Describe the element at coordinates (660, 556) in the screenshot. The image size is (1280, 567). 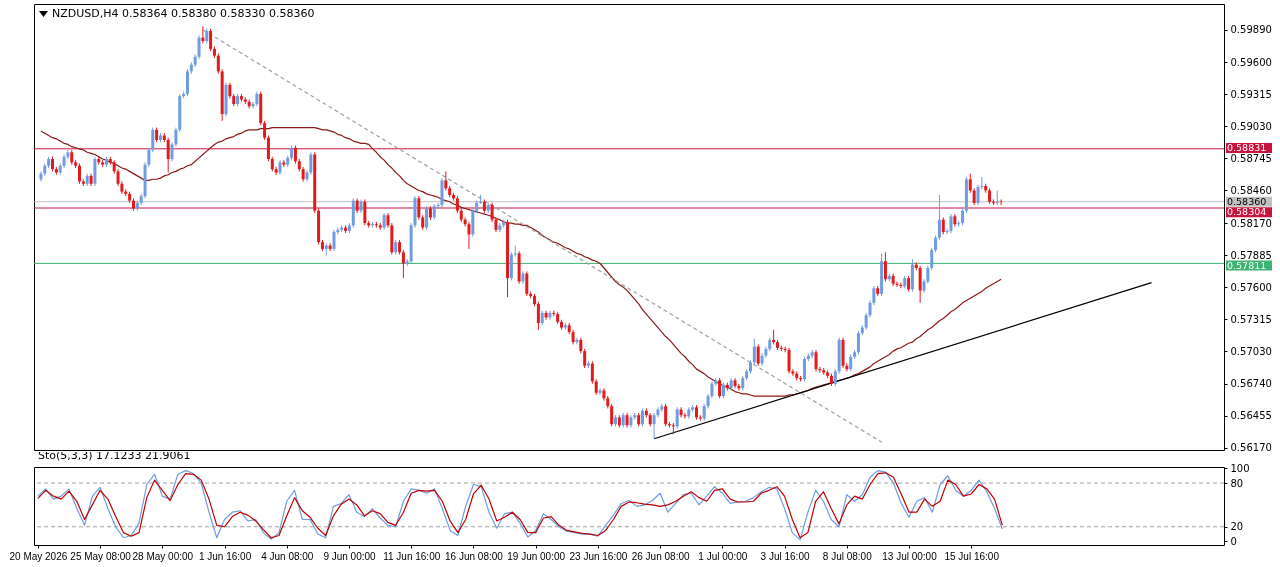
I see `x-tick-label: 26 Jun 08:00` at that location.